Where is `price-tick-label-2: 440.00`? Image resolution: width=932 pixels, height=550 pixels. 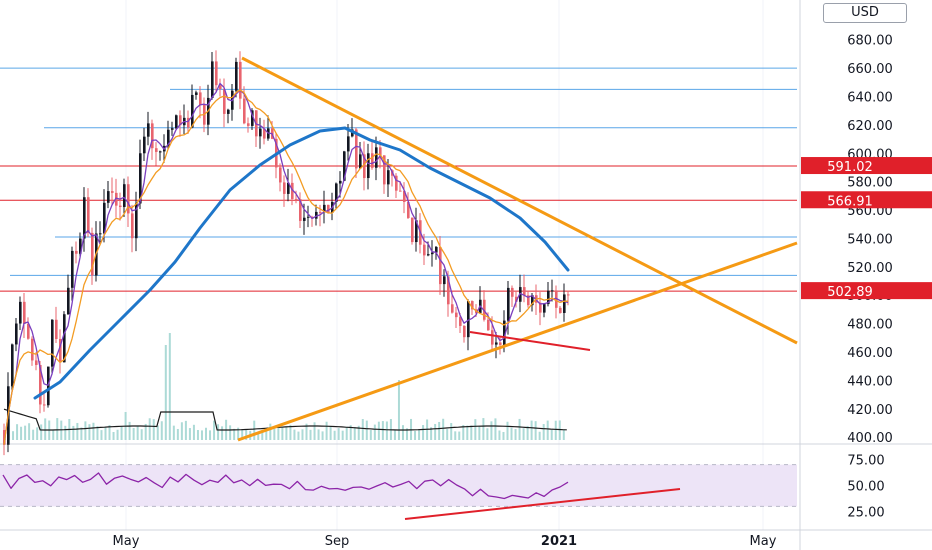
price-tick-label-2: 440.00 is located at coordinates (870, 381).